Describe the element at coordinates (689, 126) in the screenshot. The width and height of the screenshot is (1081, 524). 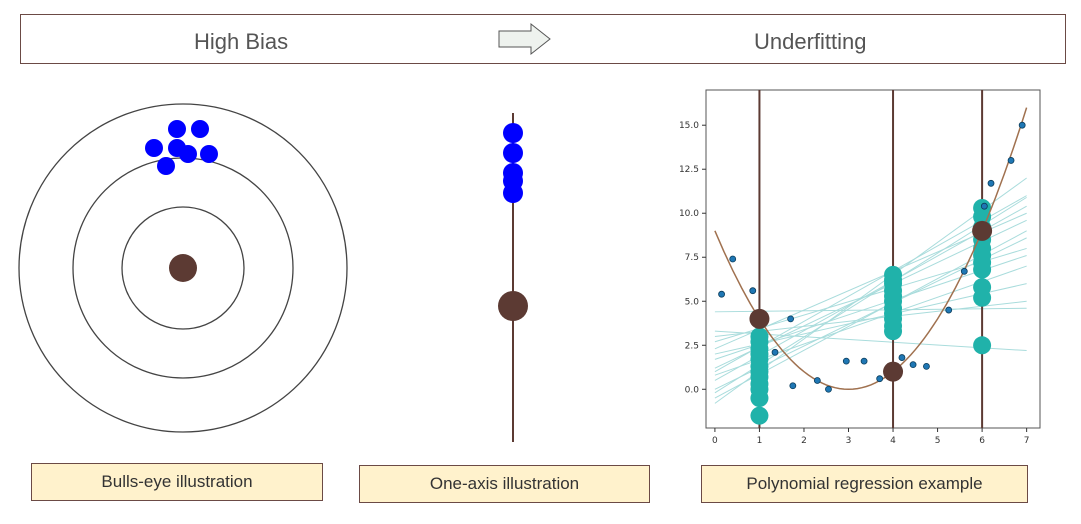
I see `y-tick-label: 15.0` at that location.